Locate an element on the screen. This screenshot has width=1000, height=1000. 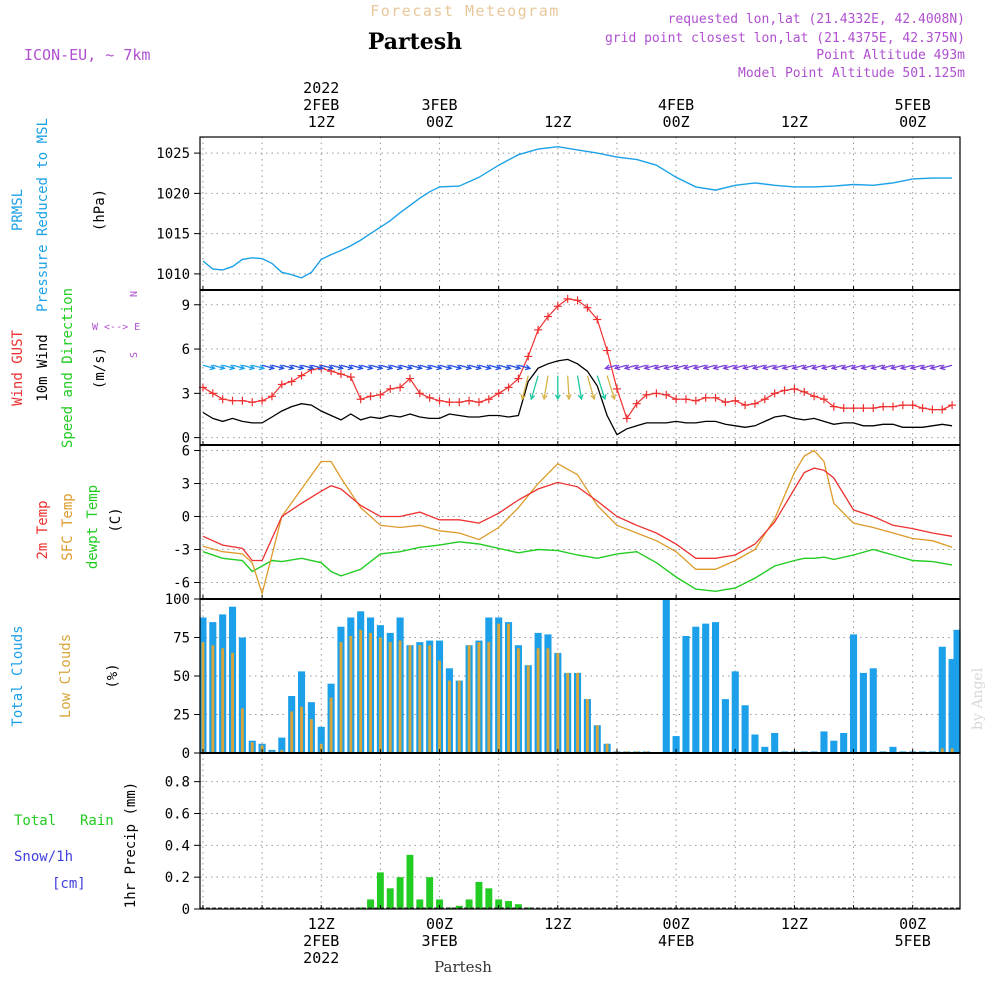
ytick-label: 25 is located at coordinates (181, 716).